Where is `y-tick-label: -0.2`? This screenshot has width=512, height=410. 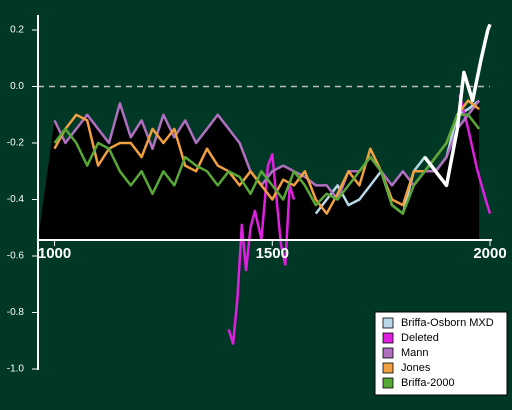 y-tick-label: -0.2 is located at coordinates (16, 143).